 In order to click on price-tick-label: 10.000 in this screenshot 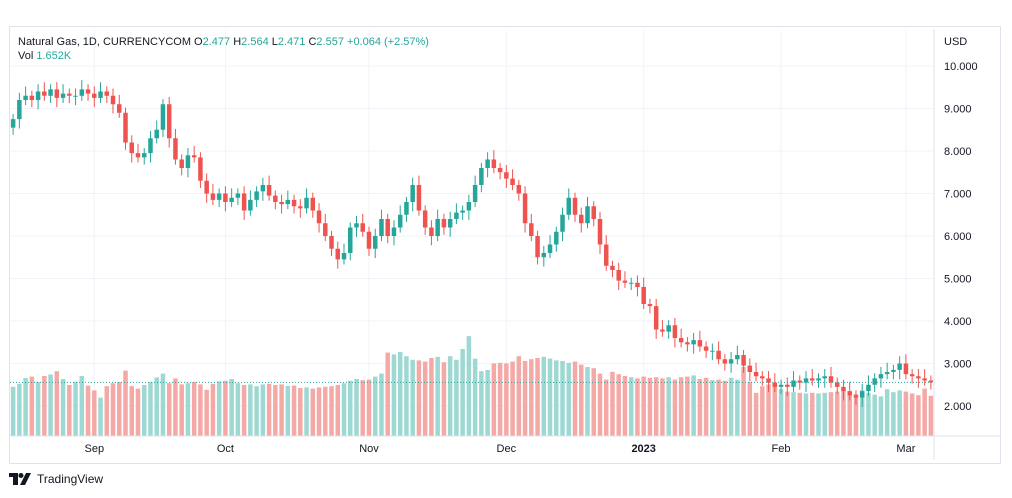, I will do `click(961, 67)`.